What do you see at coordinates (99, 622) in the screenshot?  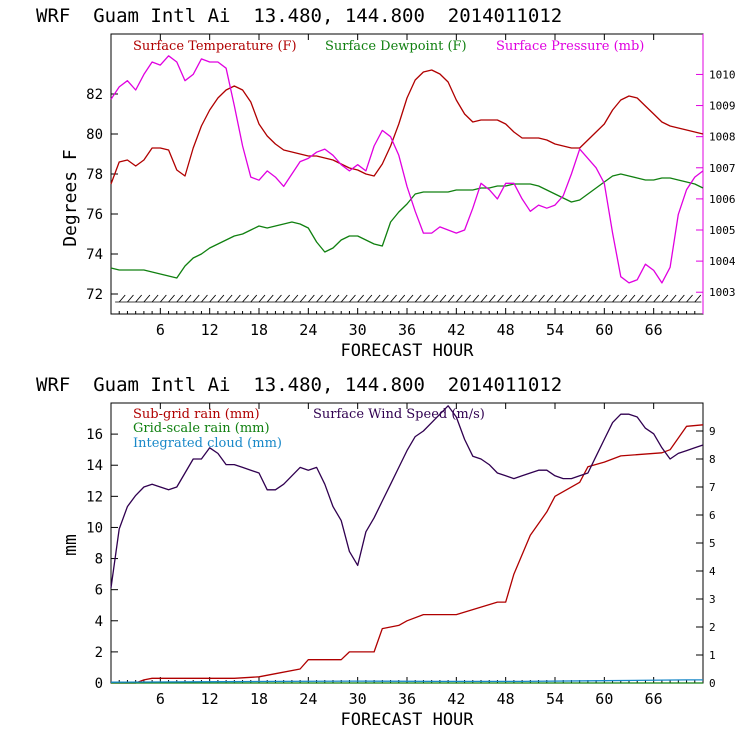 I see `y-tick-label: 4` at bounding box center [99, 622].